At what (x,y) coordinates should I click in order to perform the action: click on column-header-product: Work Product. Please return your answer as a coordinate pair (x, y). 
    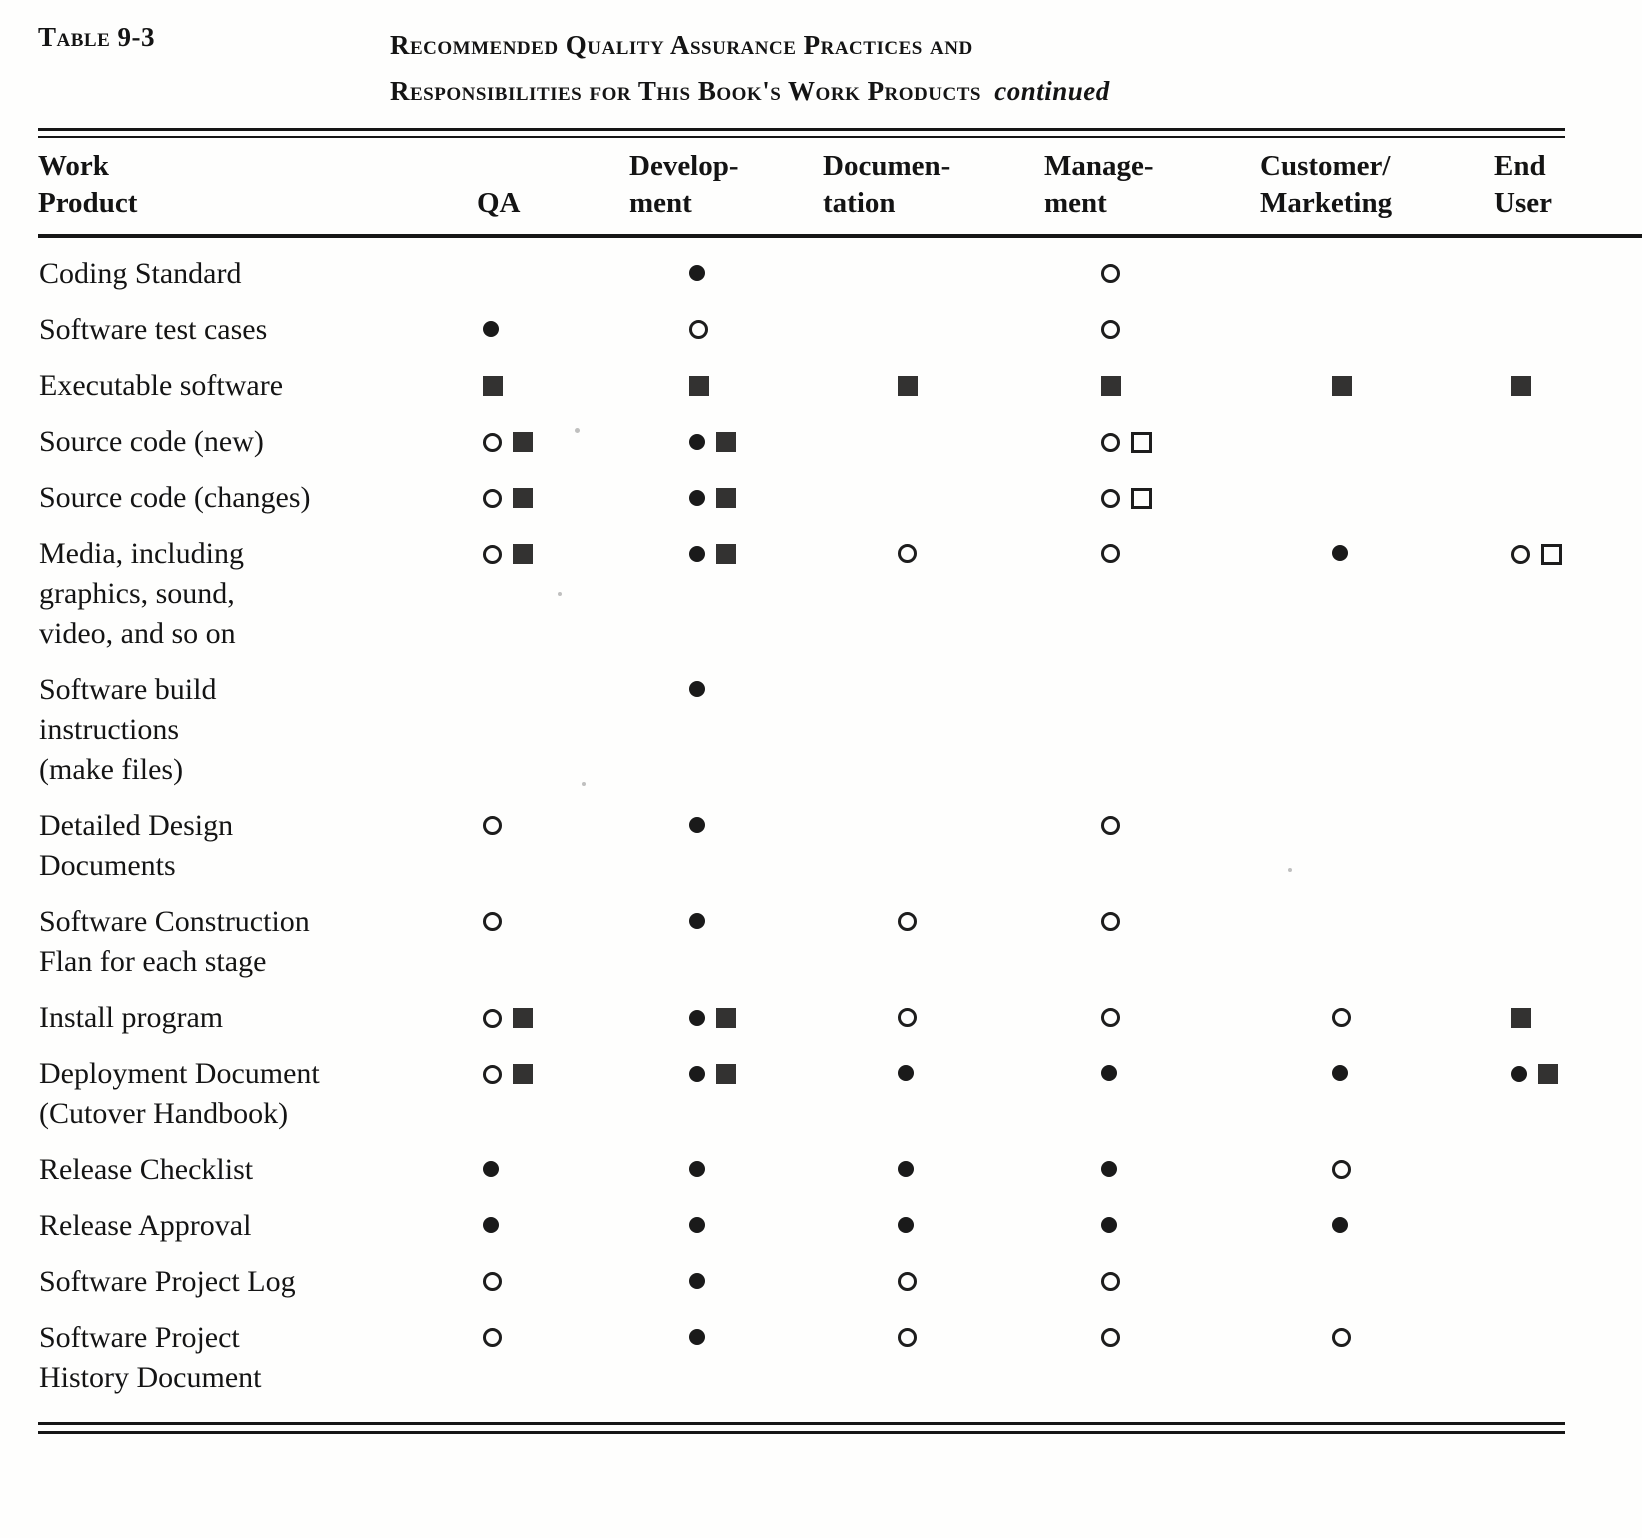
    Looking at the image, I should click on (243, 188).